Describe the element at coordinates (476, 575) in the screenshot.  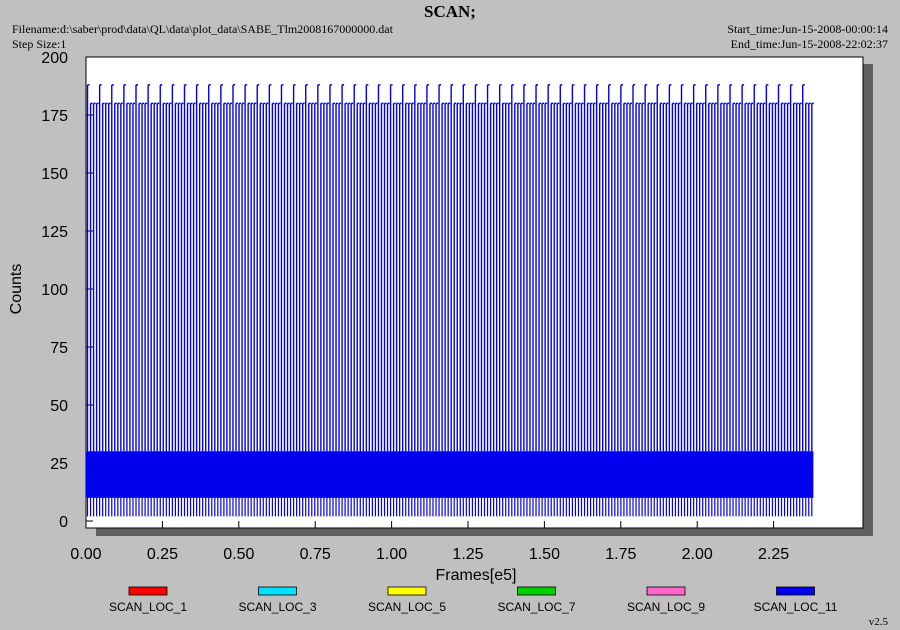
I see `x-axis-title: Frames[e5]` at that location.